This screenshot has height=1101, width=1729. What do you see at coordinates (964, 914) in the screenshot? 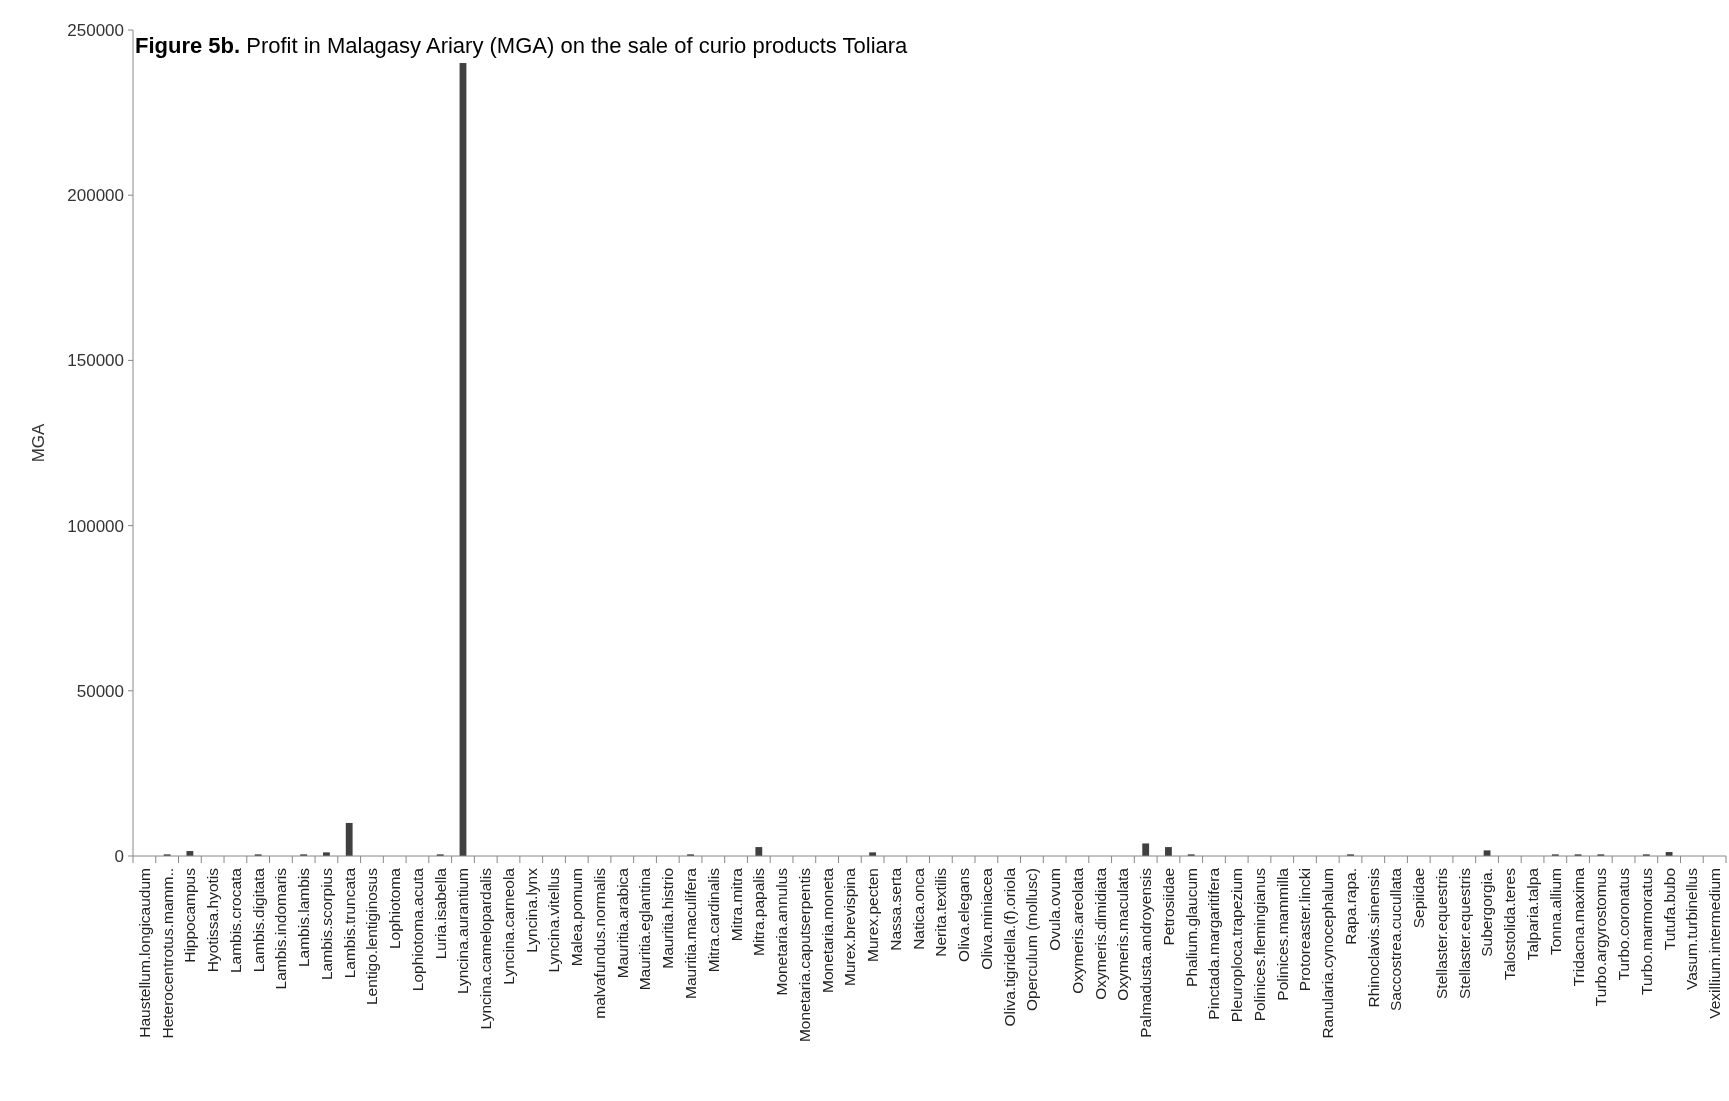
I see `x-tick-label: Oliva.elegans` at bounding box center [964, 914].